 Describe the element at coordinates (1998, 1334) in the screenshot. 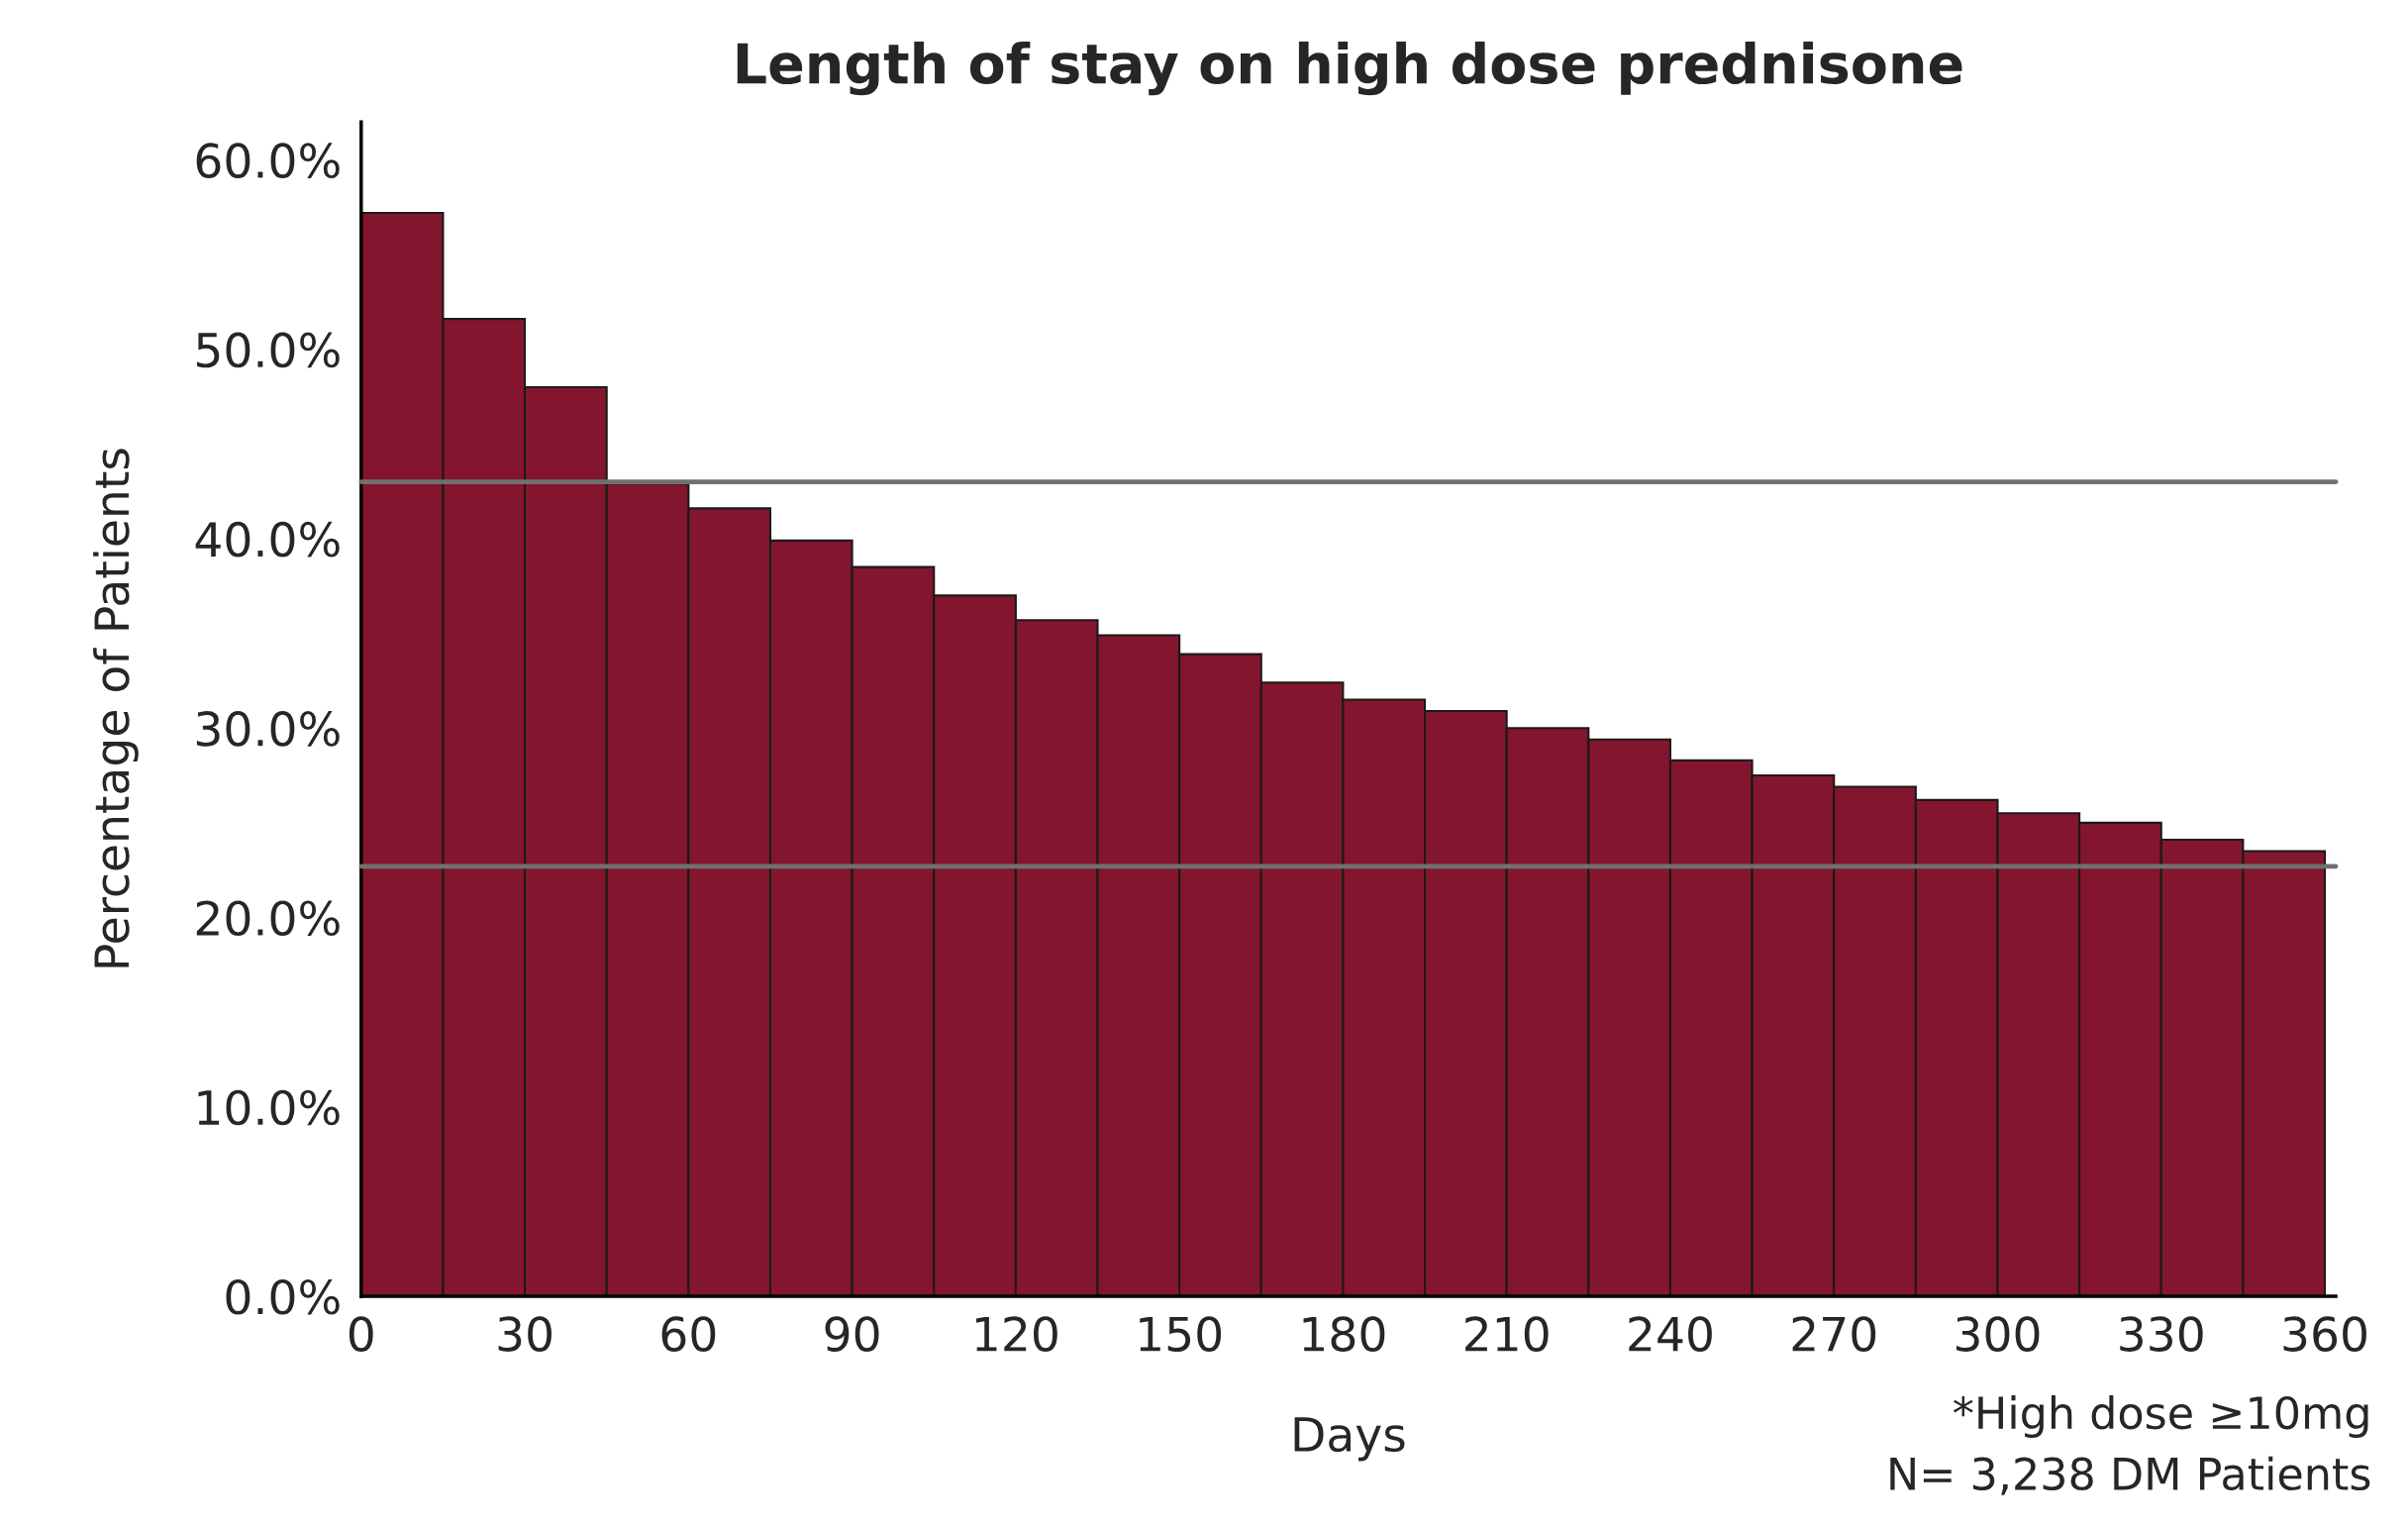

I see `x-tick-label: 300` at that location.